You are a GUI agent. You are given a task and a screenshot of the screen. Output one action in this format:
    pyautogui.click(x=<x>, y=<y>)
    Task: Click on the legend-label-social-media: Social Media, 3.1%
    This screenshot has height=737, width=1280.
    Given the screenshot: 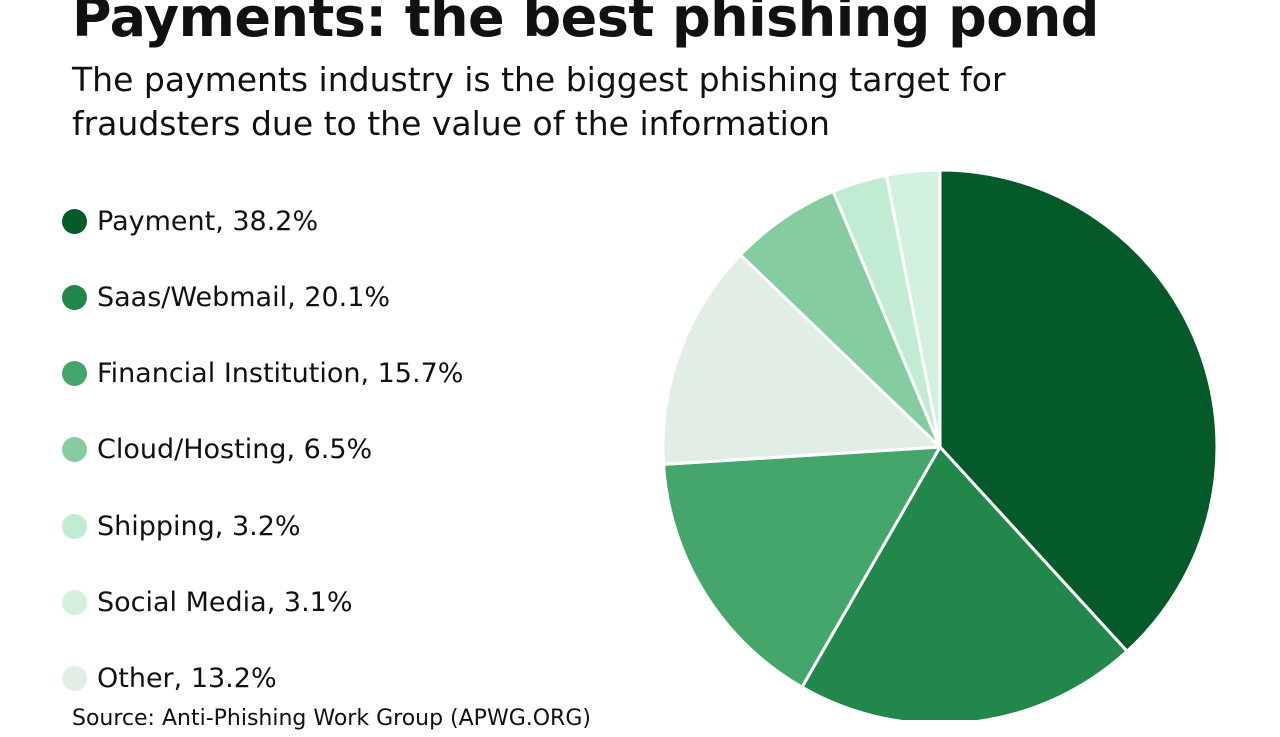 What is the action you would take?
    pyautogui.click(x=225, y=602)
    